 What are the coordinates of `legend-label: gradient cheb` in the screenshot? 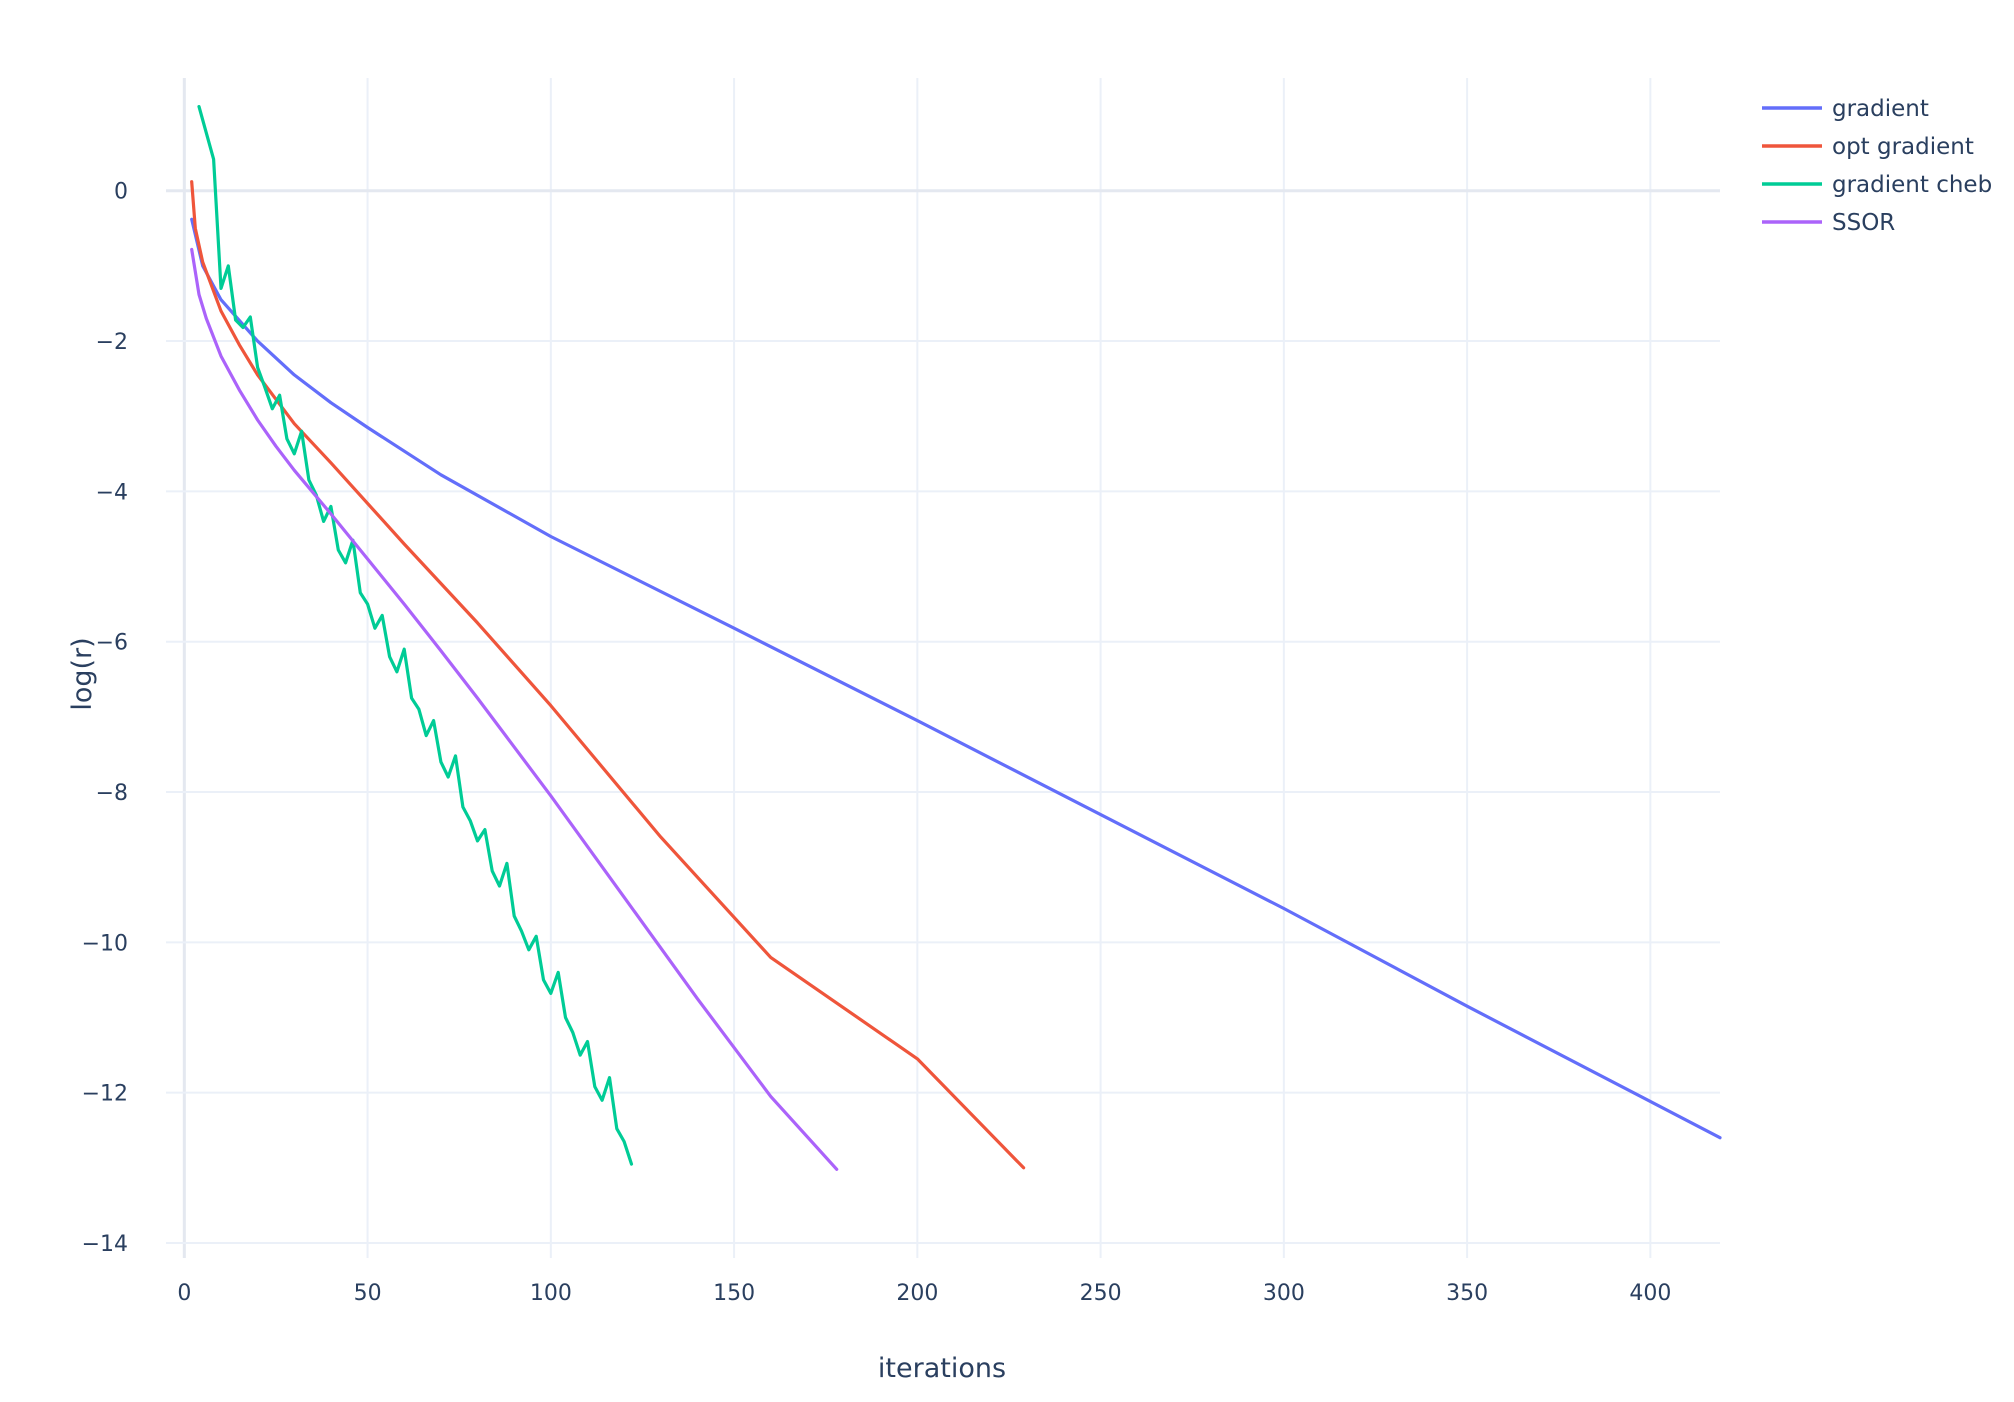 It's located at (1912, 185).